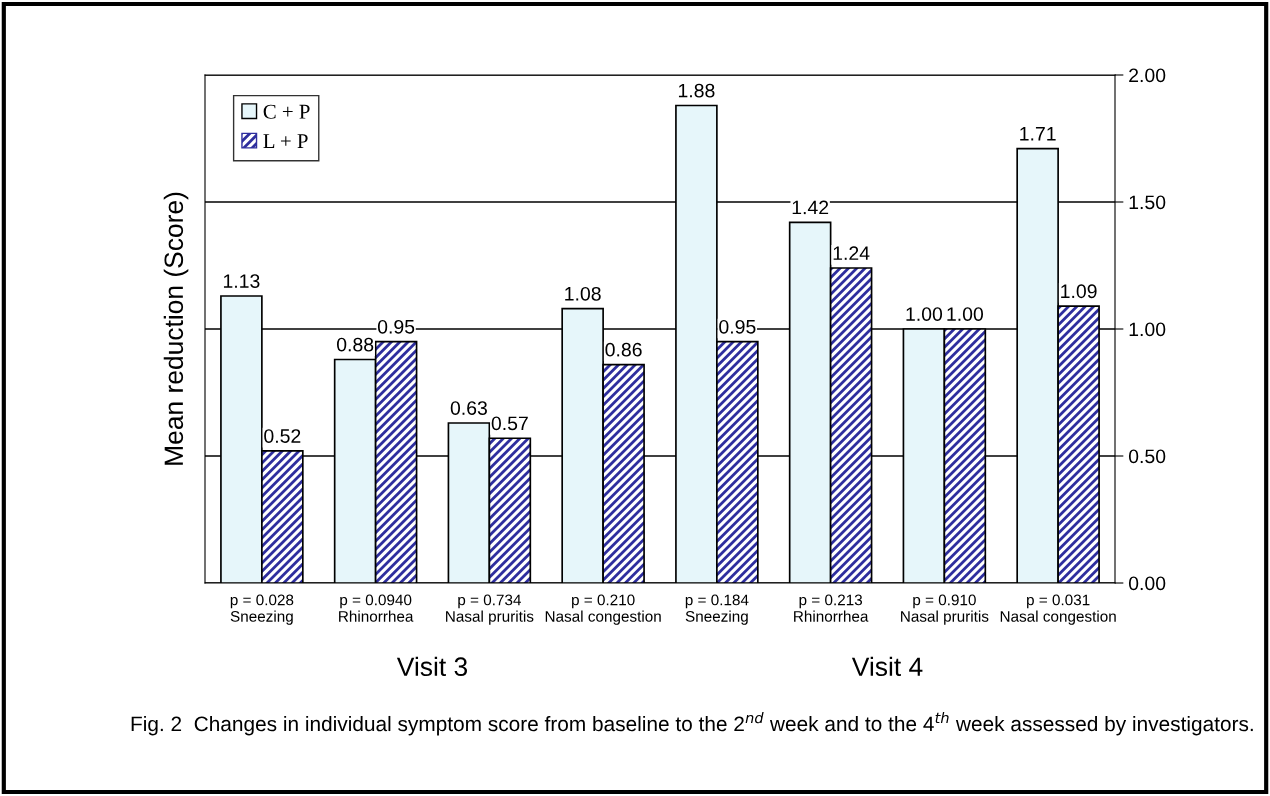 The width and height of the screenshot is (1270, 796). Describe the element at coordinates (1038, 134) in the screenshot. I see `data-label: 1.71` at that location.